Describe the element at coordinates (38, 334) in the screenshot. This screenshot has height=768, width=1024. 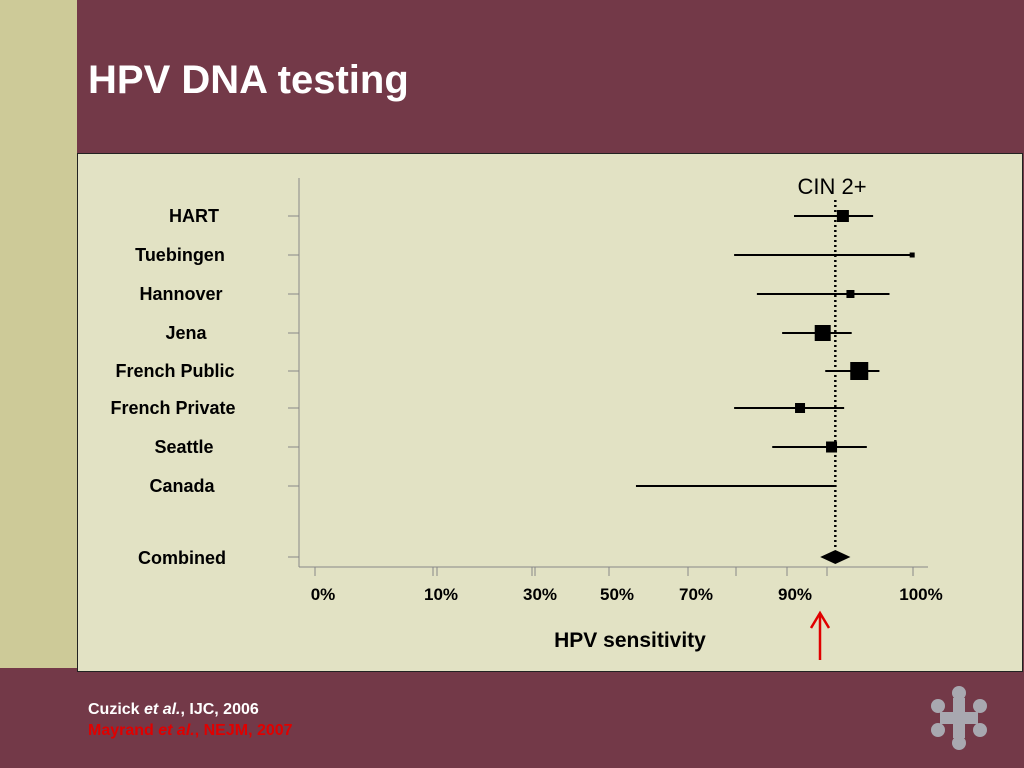
I see `side-strip` at that location.